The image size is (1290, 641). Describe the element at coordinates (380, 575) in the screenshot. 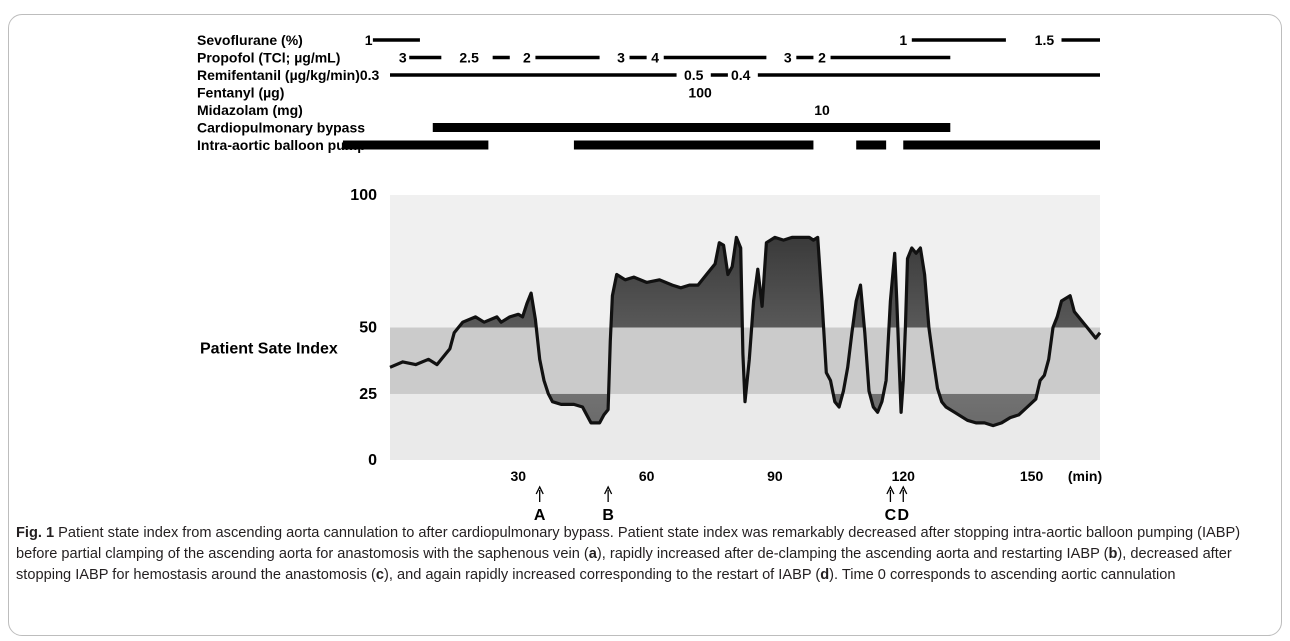

I see `caption-segment: c` at that location.